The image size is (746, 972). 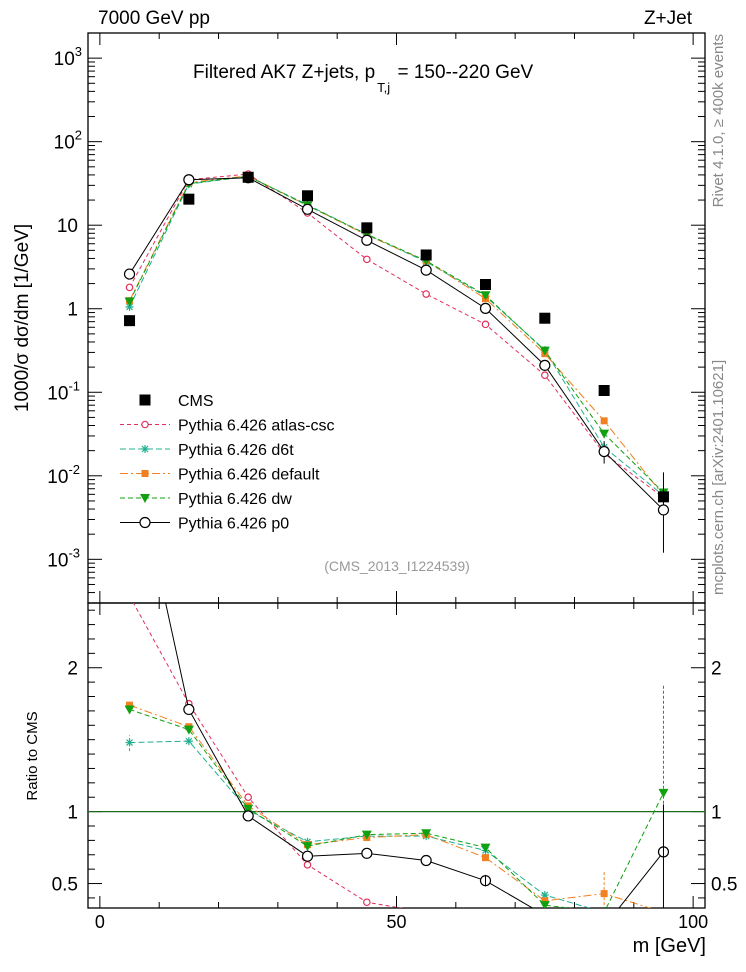 I want to click on ratio-y-axis-label: Ratio to CMS, so click(x=32, y=755).